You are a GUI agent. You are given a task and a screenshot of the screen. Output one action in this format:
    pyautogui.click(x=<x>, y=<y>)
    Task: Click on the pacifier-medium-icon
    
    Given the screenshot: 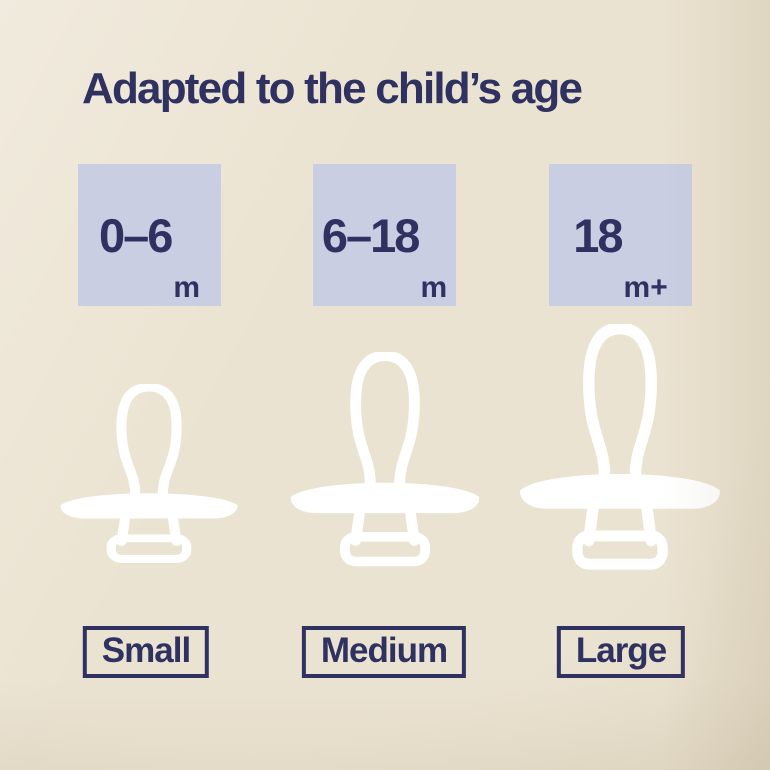 What is the action you would take?
    pyautogui.click(x=385, y=461)
    